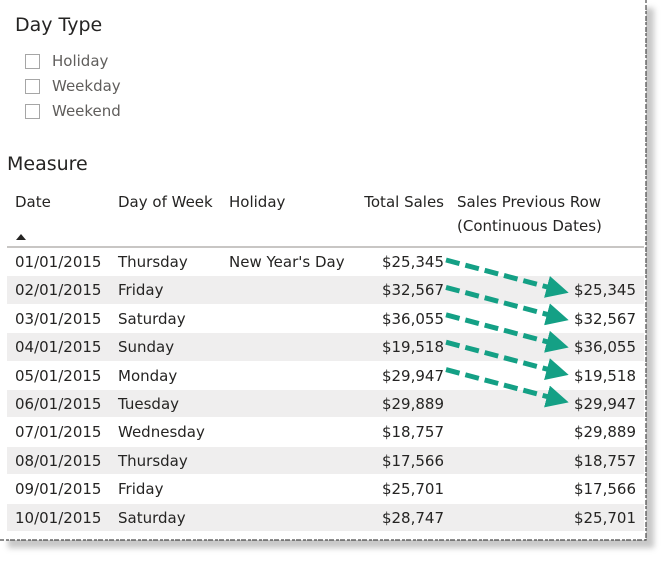 This screenshot has width=670, height=562. What do you see at coordinates (412, 460) in the screenshot?
I see `cell-total-sales: $17,566` at bounding box center [412, 460].